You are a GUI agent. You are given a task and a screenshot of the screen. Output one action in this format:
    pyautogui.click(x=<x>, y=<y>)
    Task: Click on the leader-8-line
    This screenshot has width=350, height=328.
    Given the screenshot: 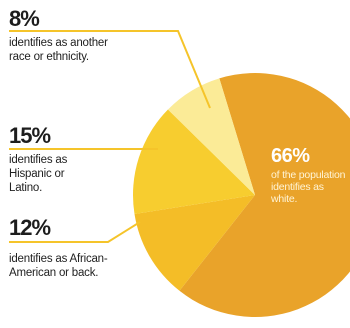 What is the action you would take?
    pyautogui.click(x=110, y=69)
    